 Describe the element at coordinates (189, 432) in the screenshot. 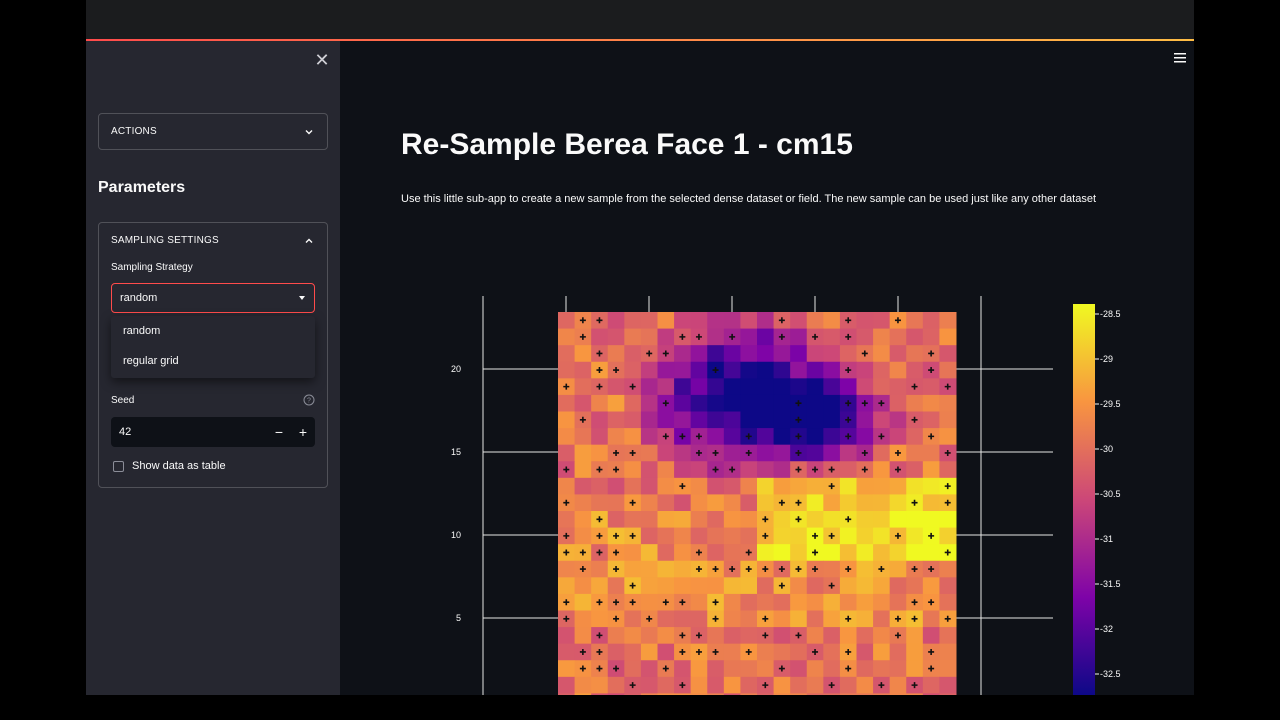

I see `seed-field` at that location.